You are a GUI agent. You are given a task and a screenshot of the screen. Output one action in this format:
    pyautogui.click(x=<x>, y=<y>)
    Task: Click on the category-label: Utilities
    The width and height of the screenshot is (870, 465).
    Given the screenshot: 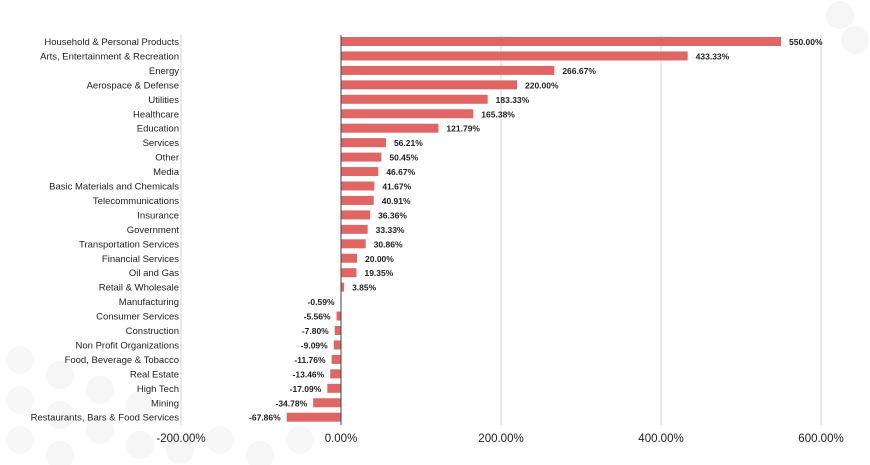 What is the action you would take?
    pyautogui.click(x=163, y=100)
    